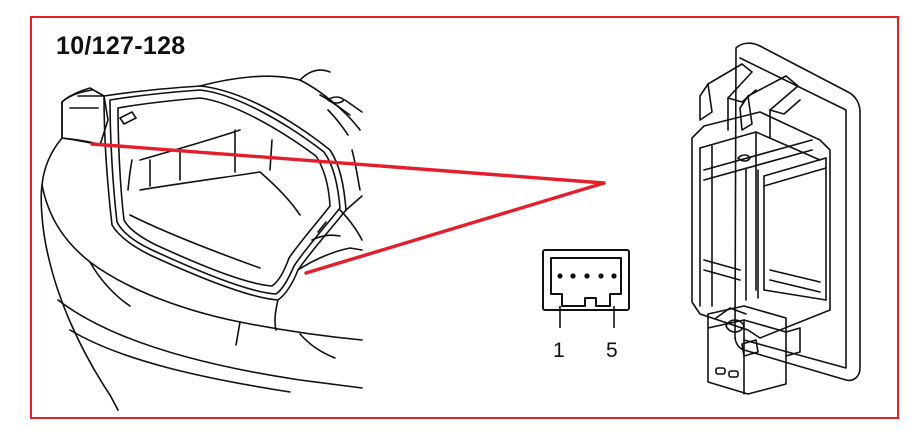 The width and height of the screenshot is (922, 431). What do you see at coordinates (348, 163) in the screenshot?
I see `pointer-line-upper` at bounding box center [348, 163].